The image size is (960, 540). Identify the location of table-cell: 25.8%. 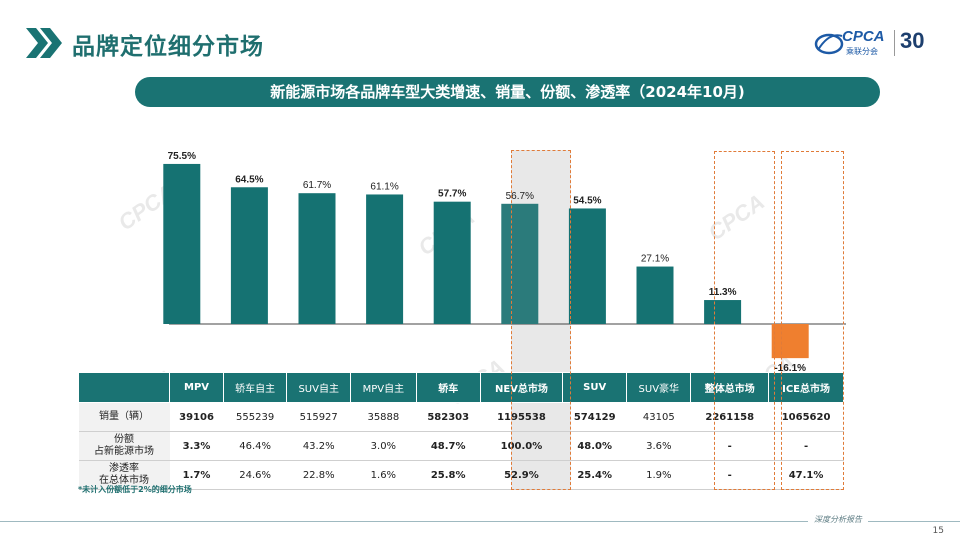
(448, 475).